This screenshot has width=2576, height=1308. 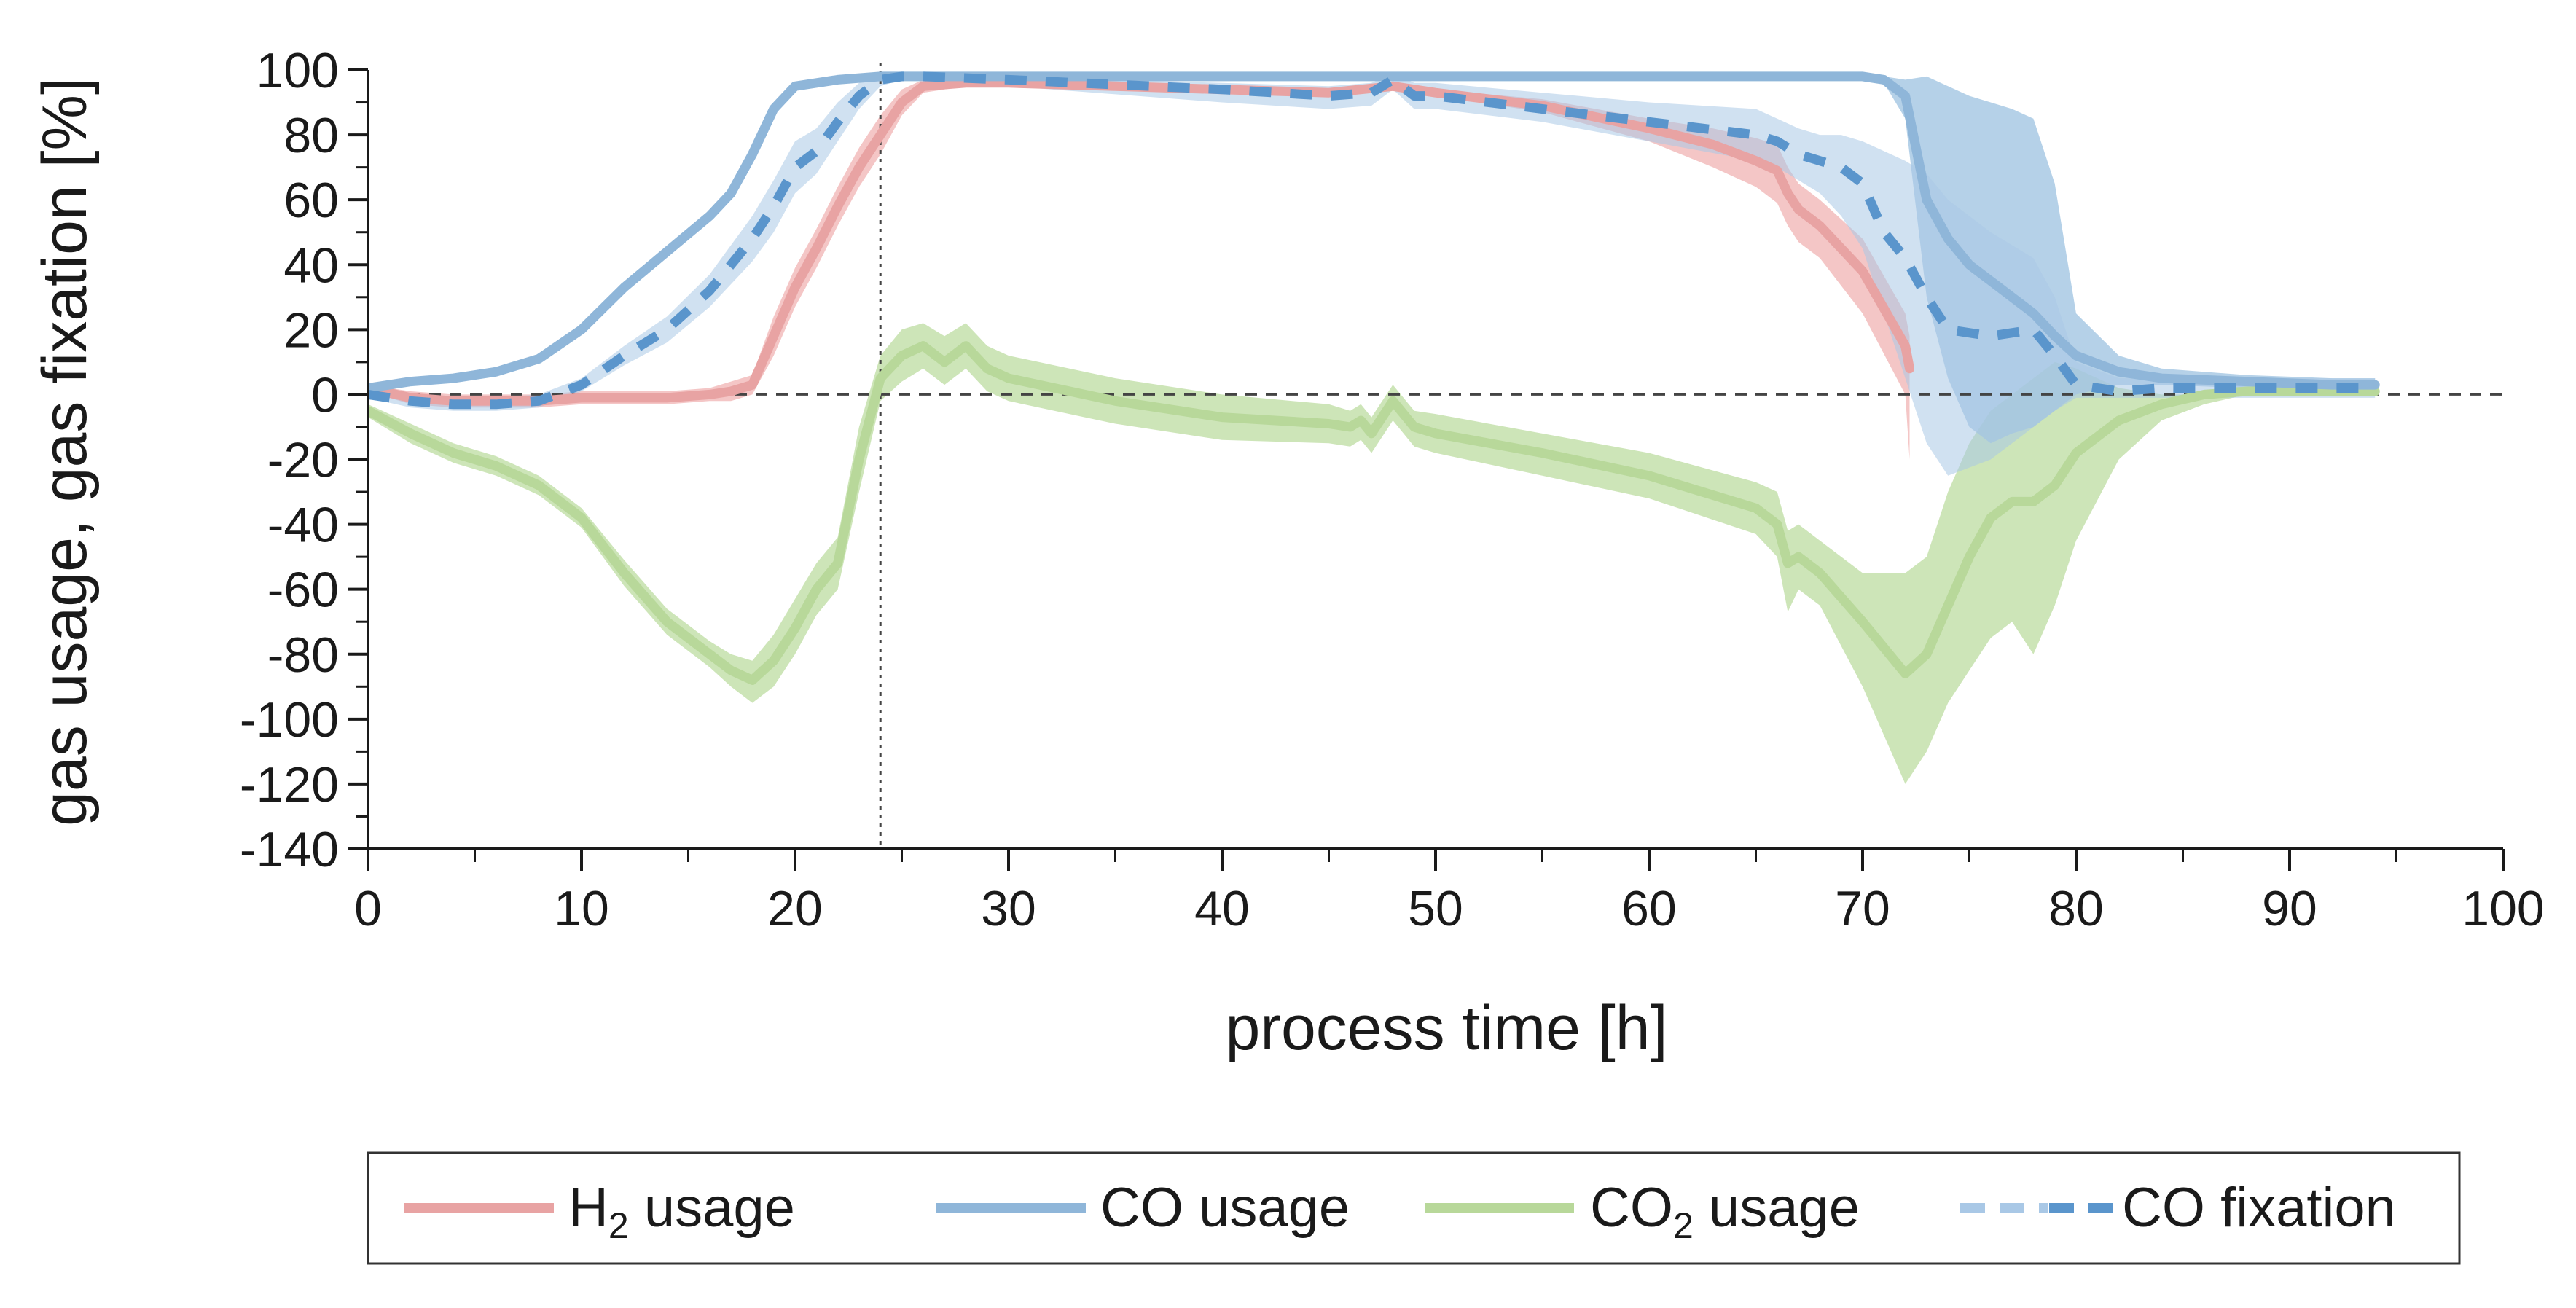 What do you see at coordinates (289, 850) in the screenshot?
I see `y-tick-label-12: -140` at bounding box center [289, 850].